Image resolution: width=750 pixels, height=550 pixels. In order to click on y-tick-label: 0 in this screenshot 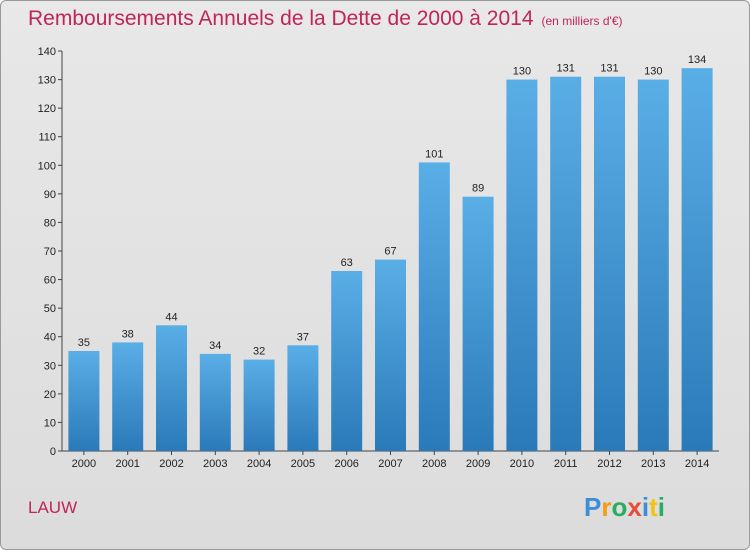, I will do `click(53, 452)`.